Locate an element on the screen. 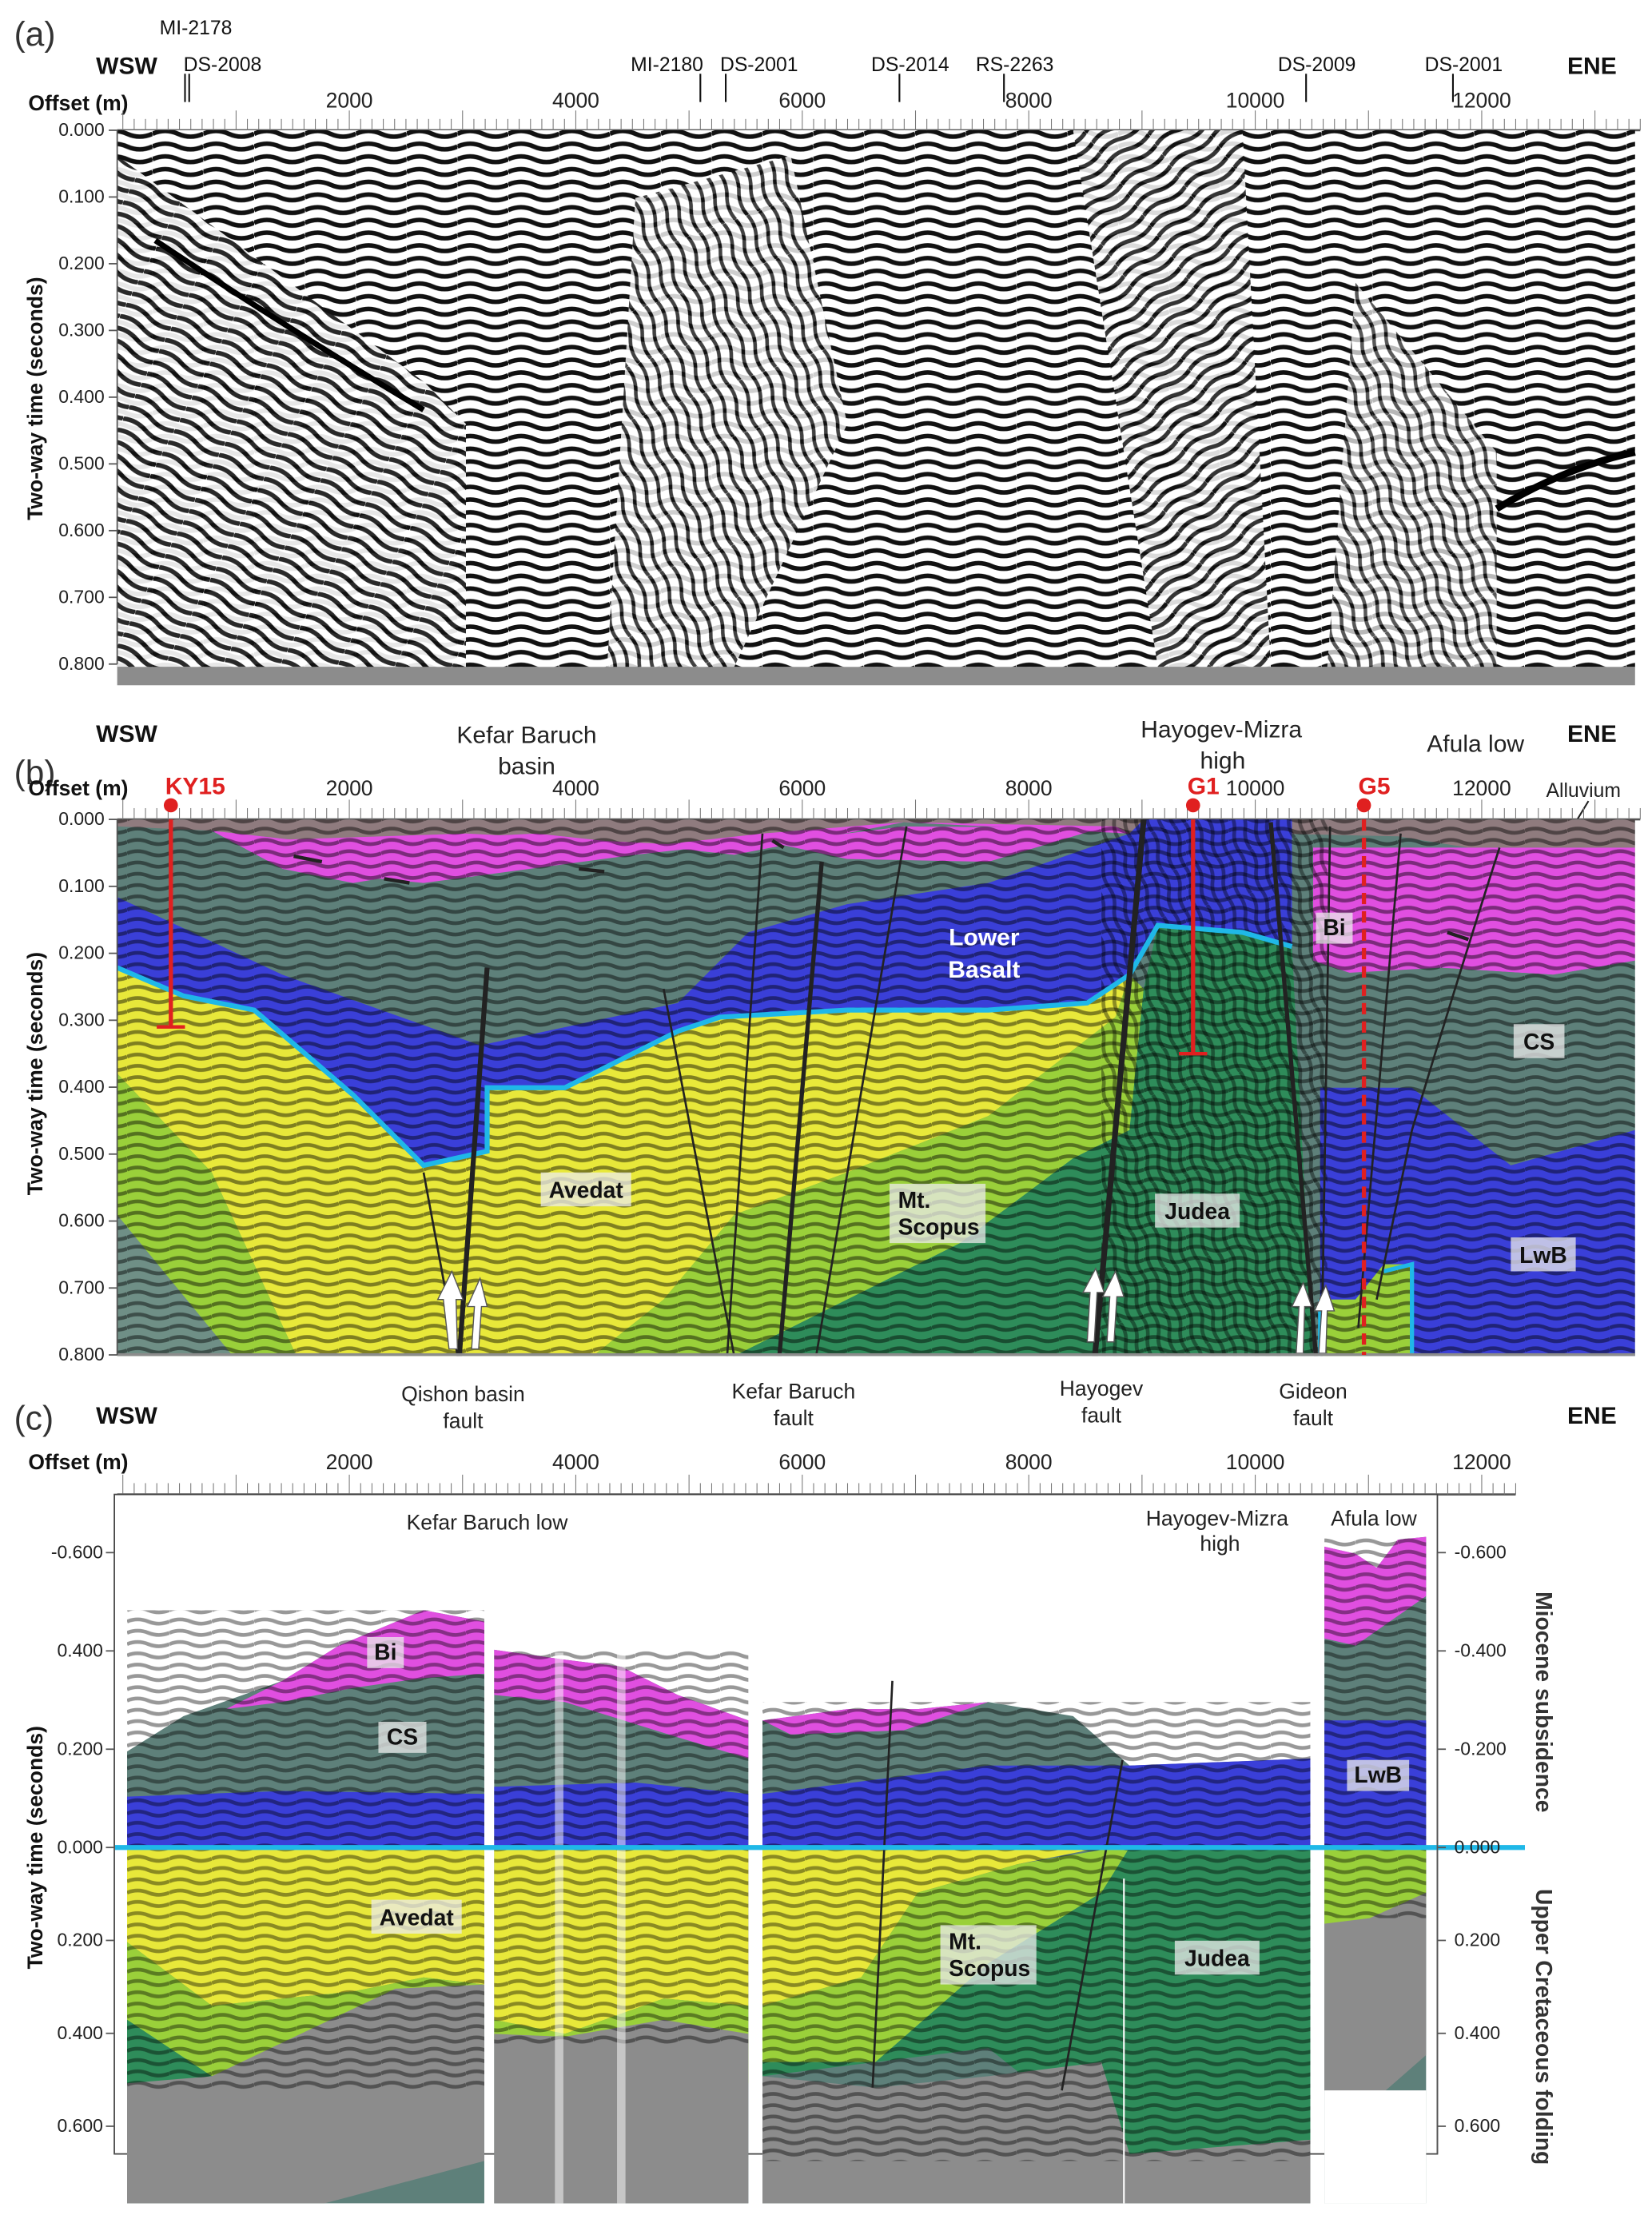 This screenshot has width=1652, height=2215. tick-label: -0.600 is located at coordinates (1481, 1551).